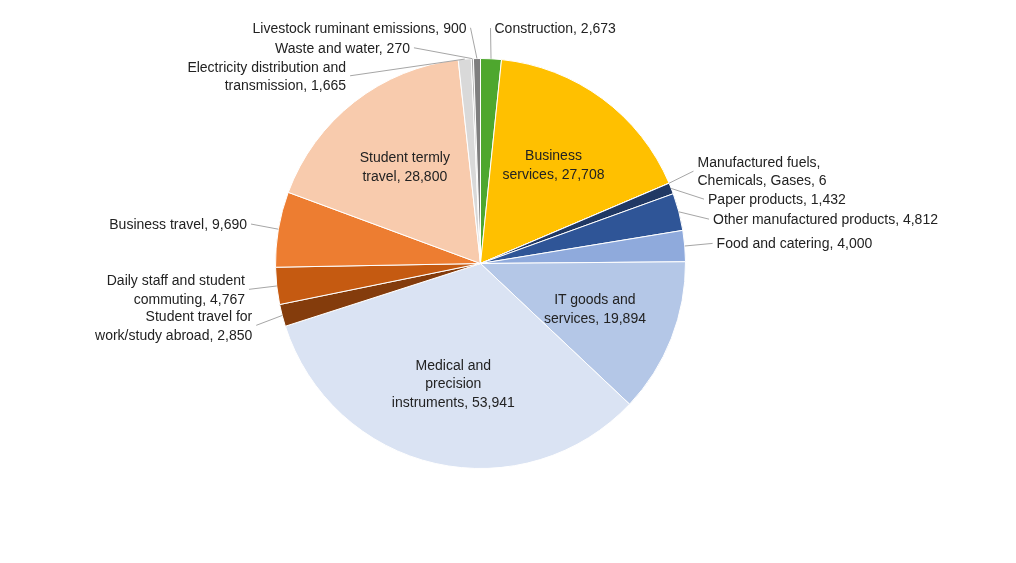 This screenshot has height=563, width=1016. What do you see at coordinates (595, 308) in the screenshot?
I see `slice-label: IT goods and services, 19,894` at bounding box center [595, 308].